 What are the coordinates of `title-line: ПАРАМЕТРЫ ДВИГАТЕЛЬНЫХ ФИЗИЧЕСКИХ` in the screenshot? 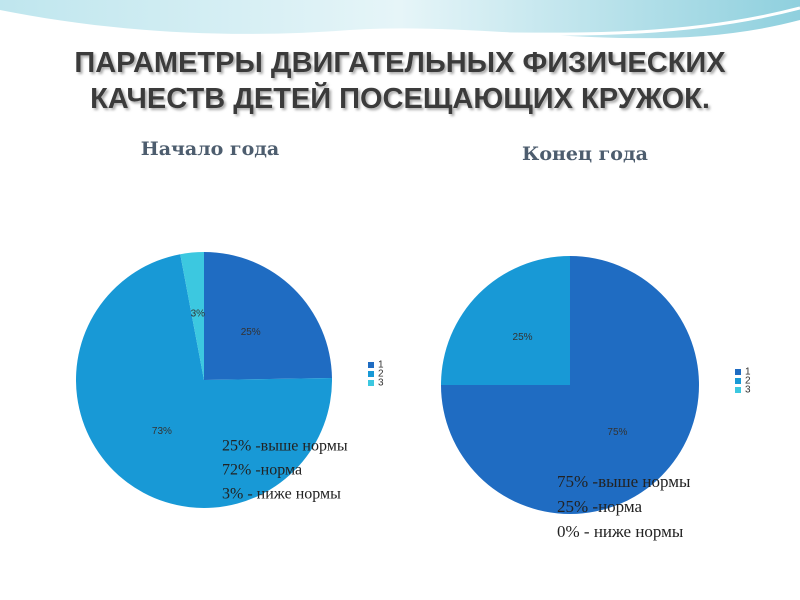 It's located at (400, 63).